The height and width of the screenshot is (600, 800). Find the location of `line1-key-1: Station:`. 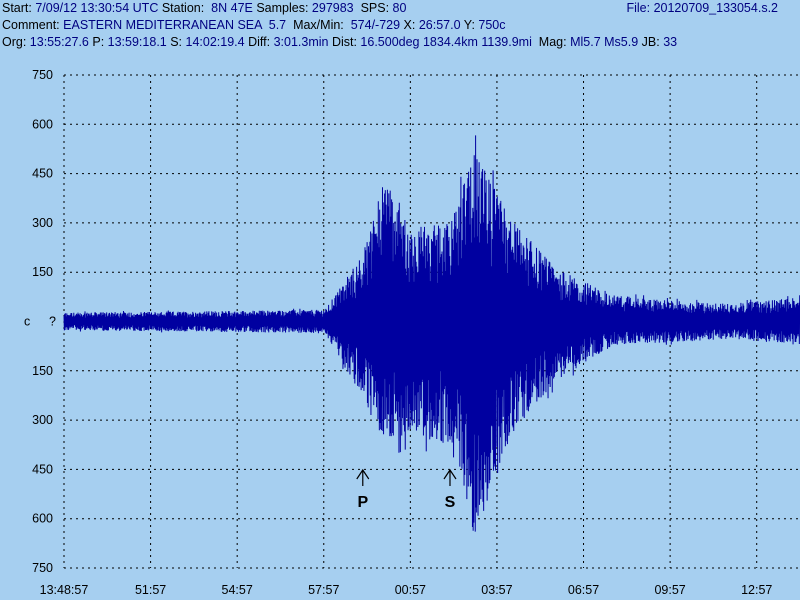

line1-key-1: Station: is located at coordinates (183, 8).